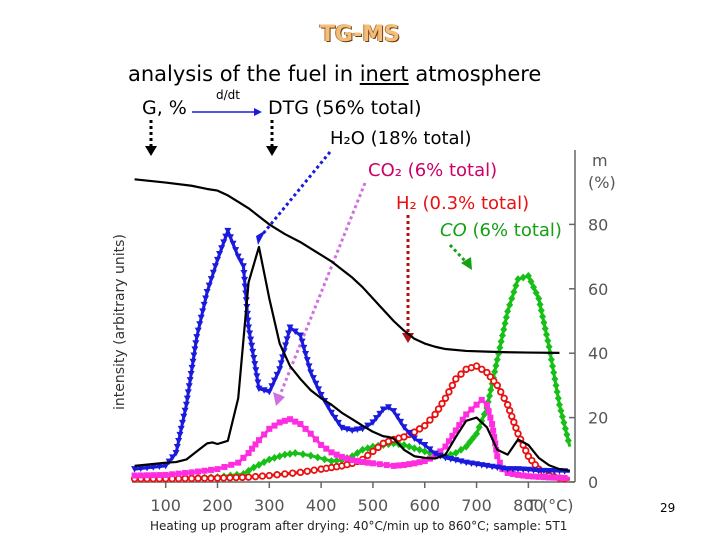 This screenshot has height=540, width=720. Describe the element at coordinates (244, 74) in the screenshot. I see `subtitle-pre: analysis of the fuel in` at that location.